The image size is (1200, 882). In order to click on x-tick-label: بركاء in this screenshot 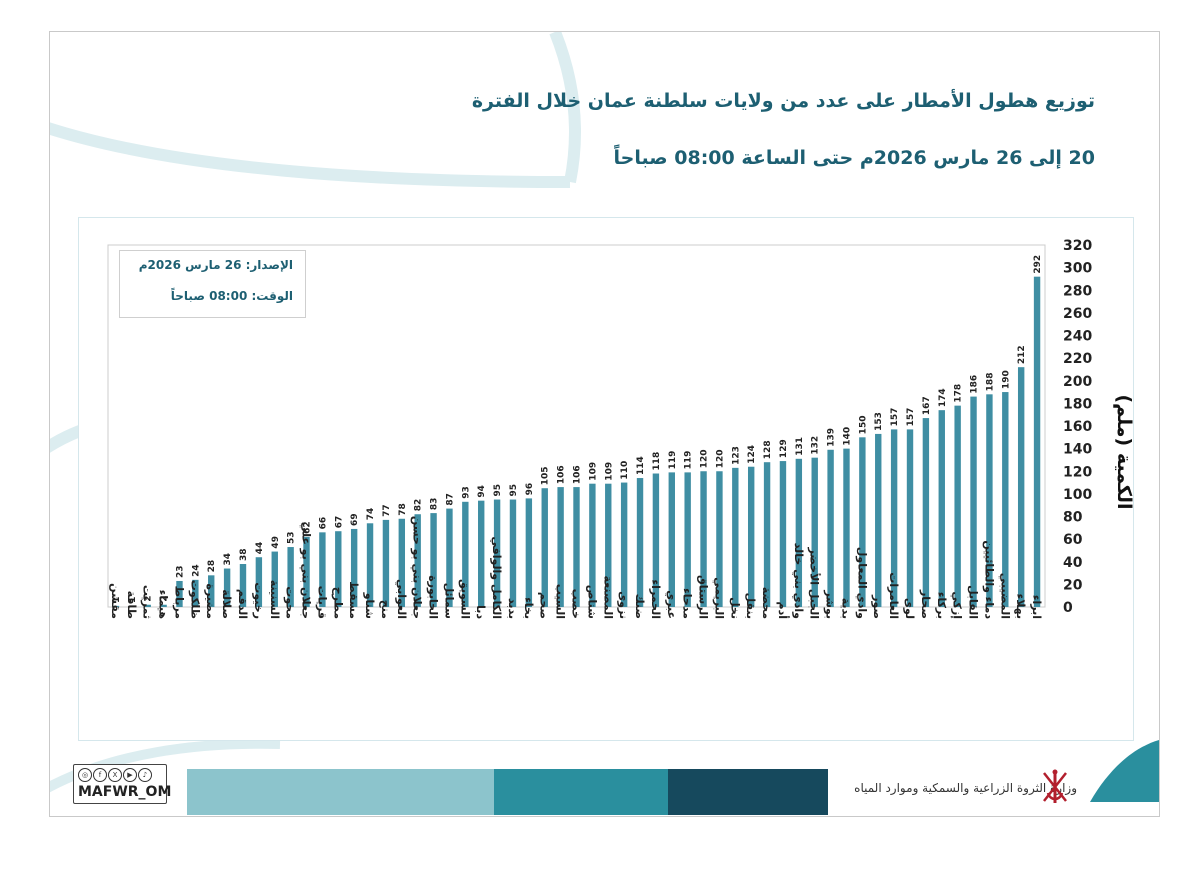, I will do `click(941, 605)`.